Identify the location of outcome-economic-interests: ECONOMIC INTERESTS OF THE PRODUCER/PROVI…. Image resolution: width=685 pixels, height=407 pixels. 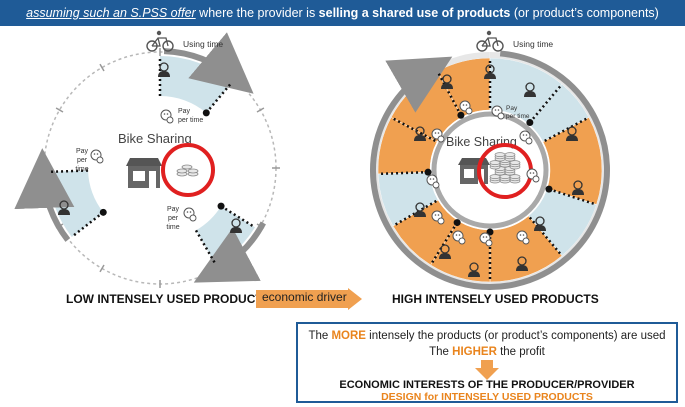
(487, 385).